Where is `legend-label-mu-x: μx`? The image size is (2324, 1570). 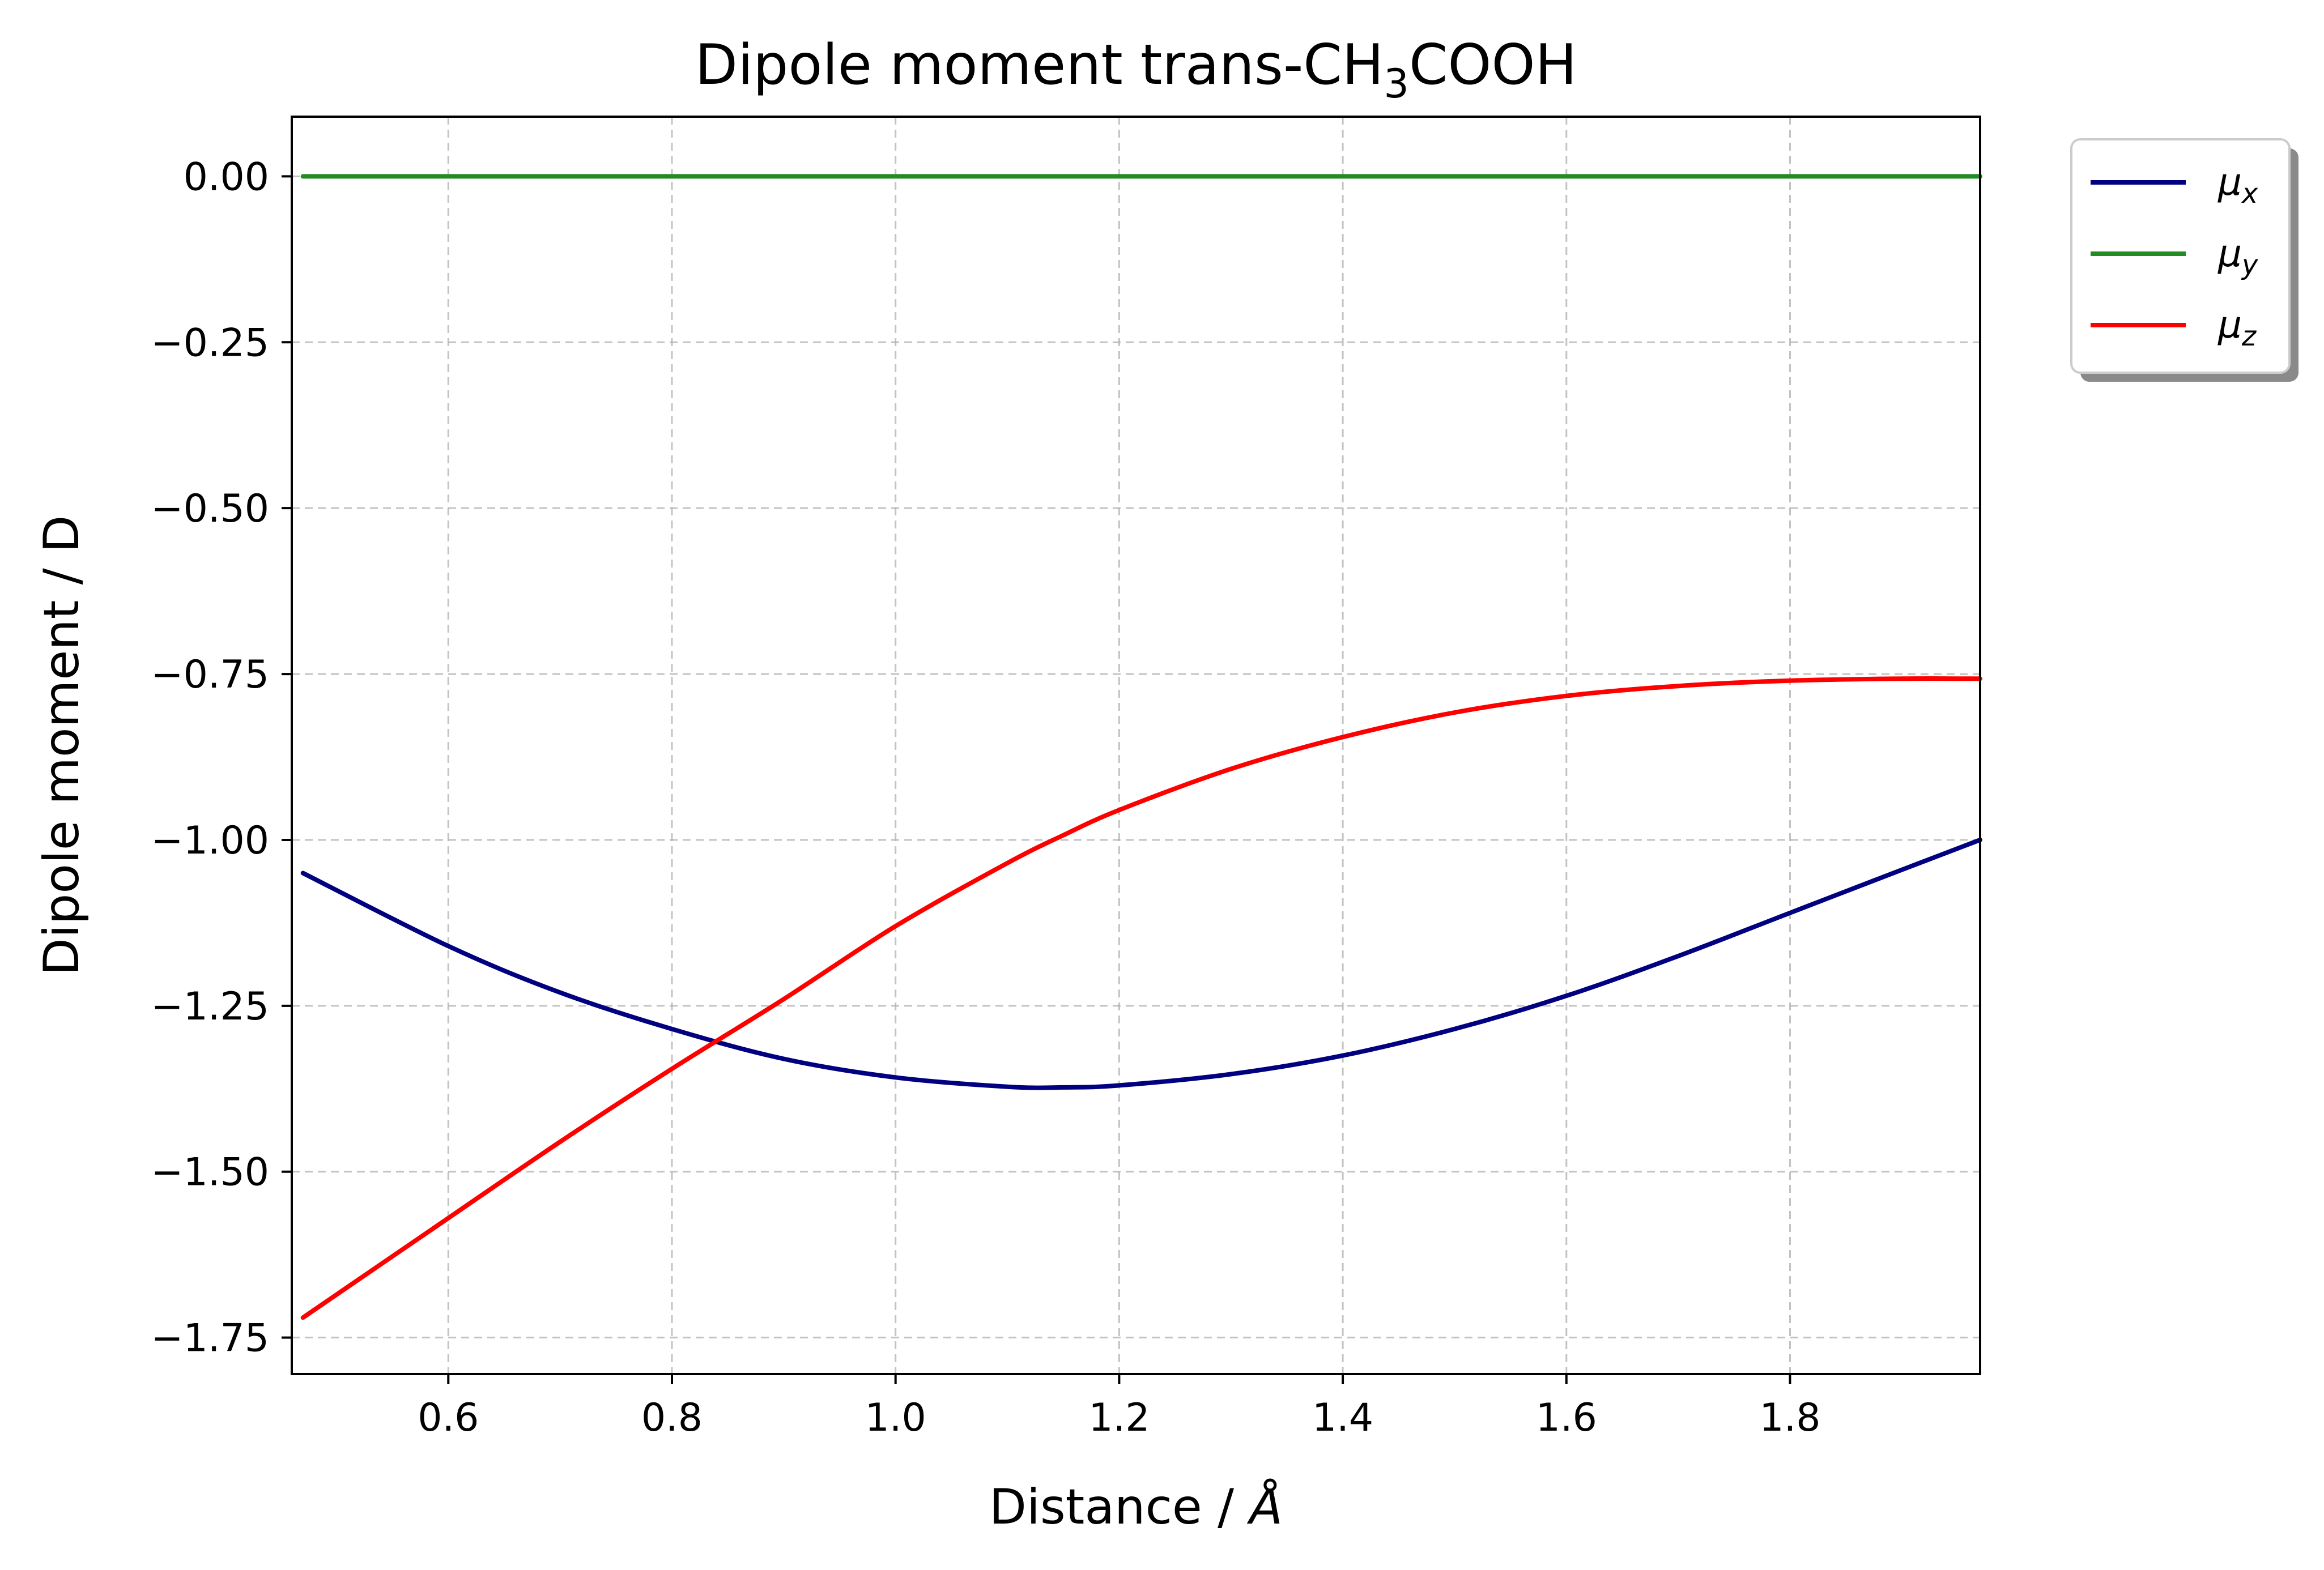
legend-label-mu-x: μx is located at coordinates (2237, 185).